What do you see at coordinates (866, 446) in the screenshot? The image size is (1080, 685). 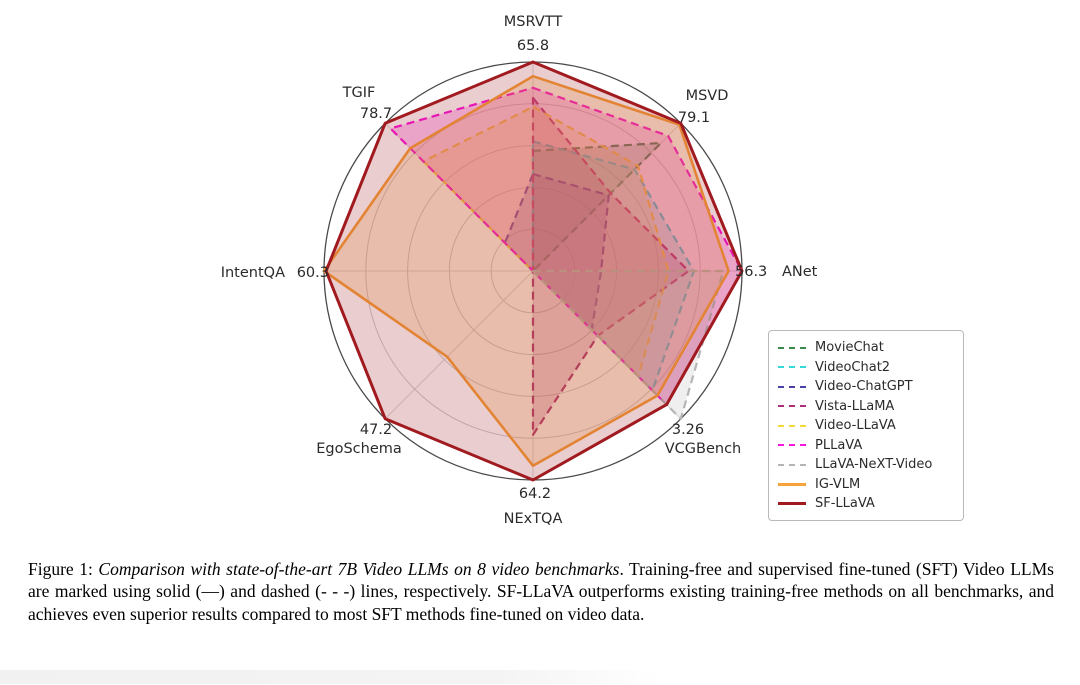 I see `legend-item-pllava: PLLaVA` at bounding box center [866, 446].